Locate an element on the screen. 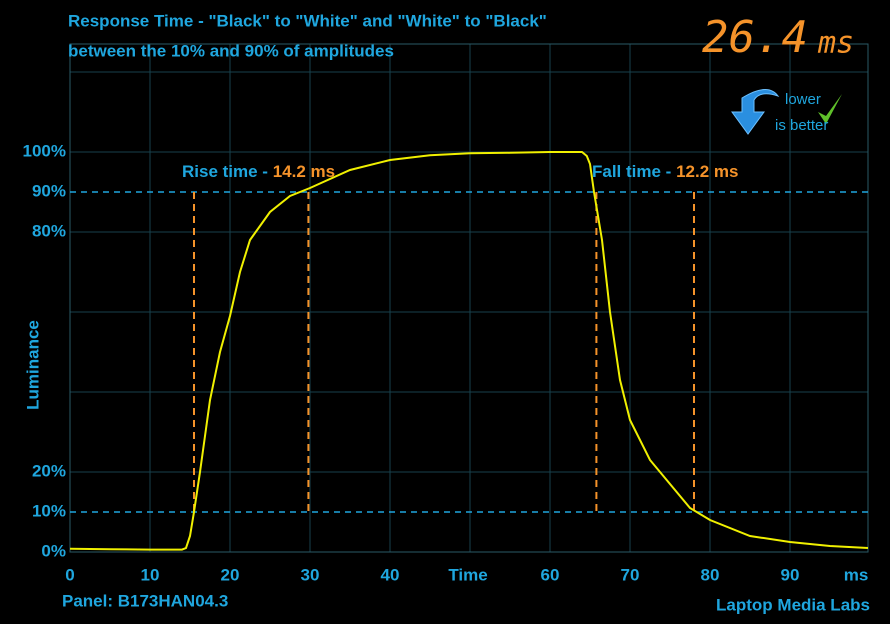 This screenshot has width=890, height=624. x-tick-label: 90 is located at coordinates (790, 574).